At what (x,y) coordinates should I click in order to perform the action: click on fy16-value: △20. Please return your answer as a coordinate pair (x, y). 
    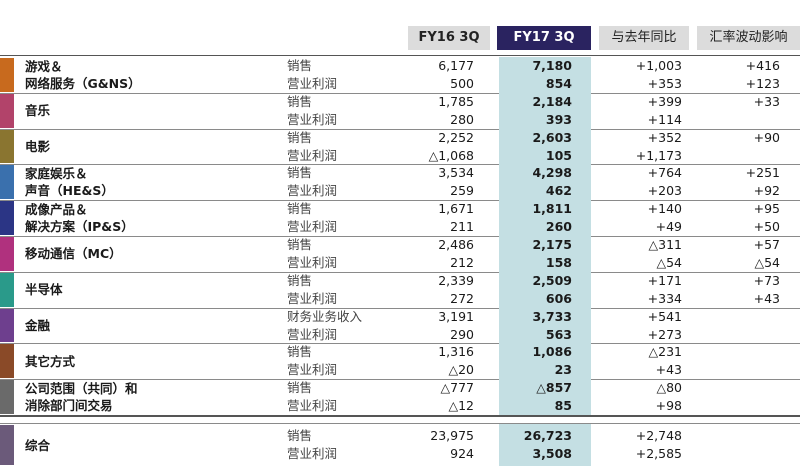
    Looking at the image, I should click on (461, 370).